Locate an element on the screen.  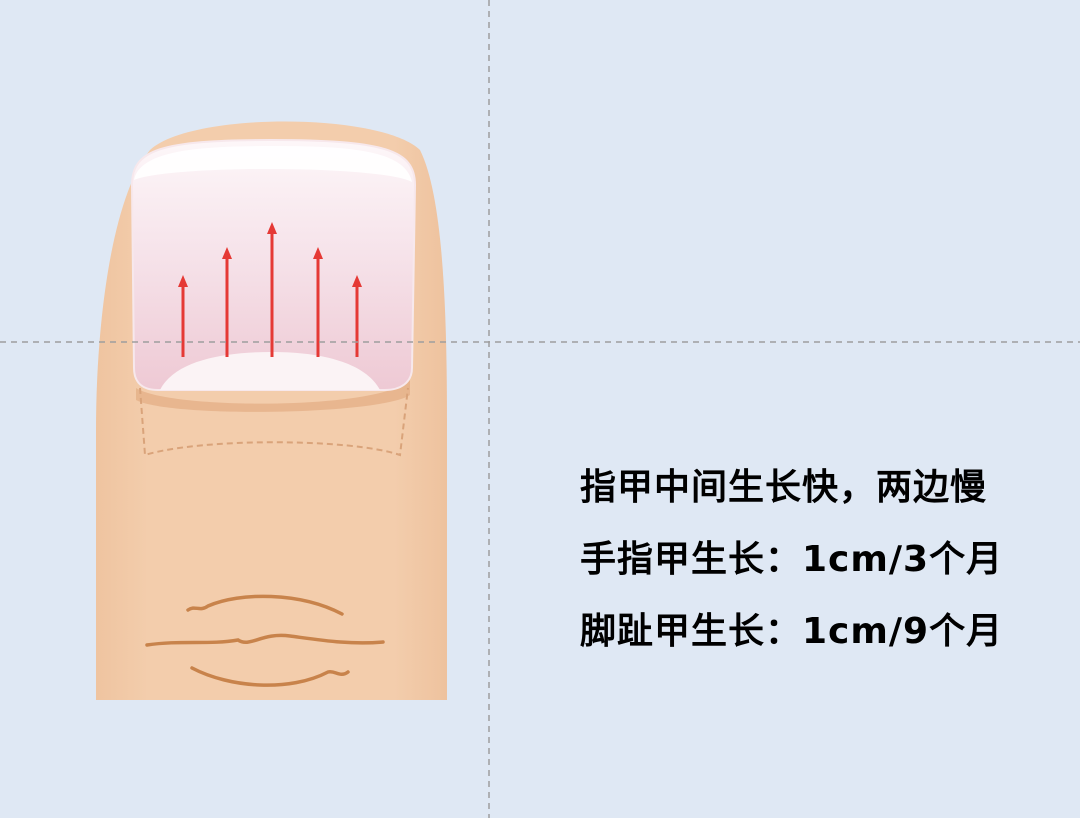
growth-arrows is located at coordinates (270, 289).